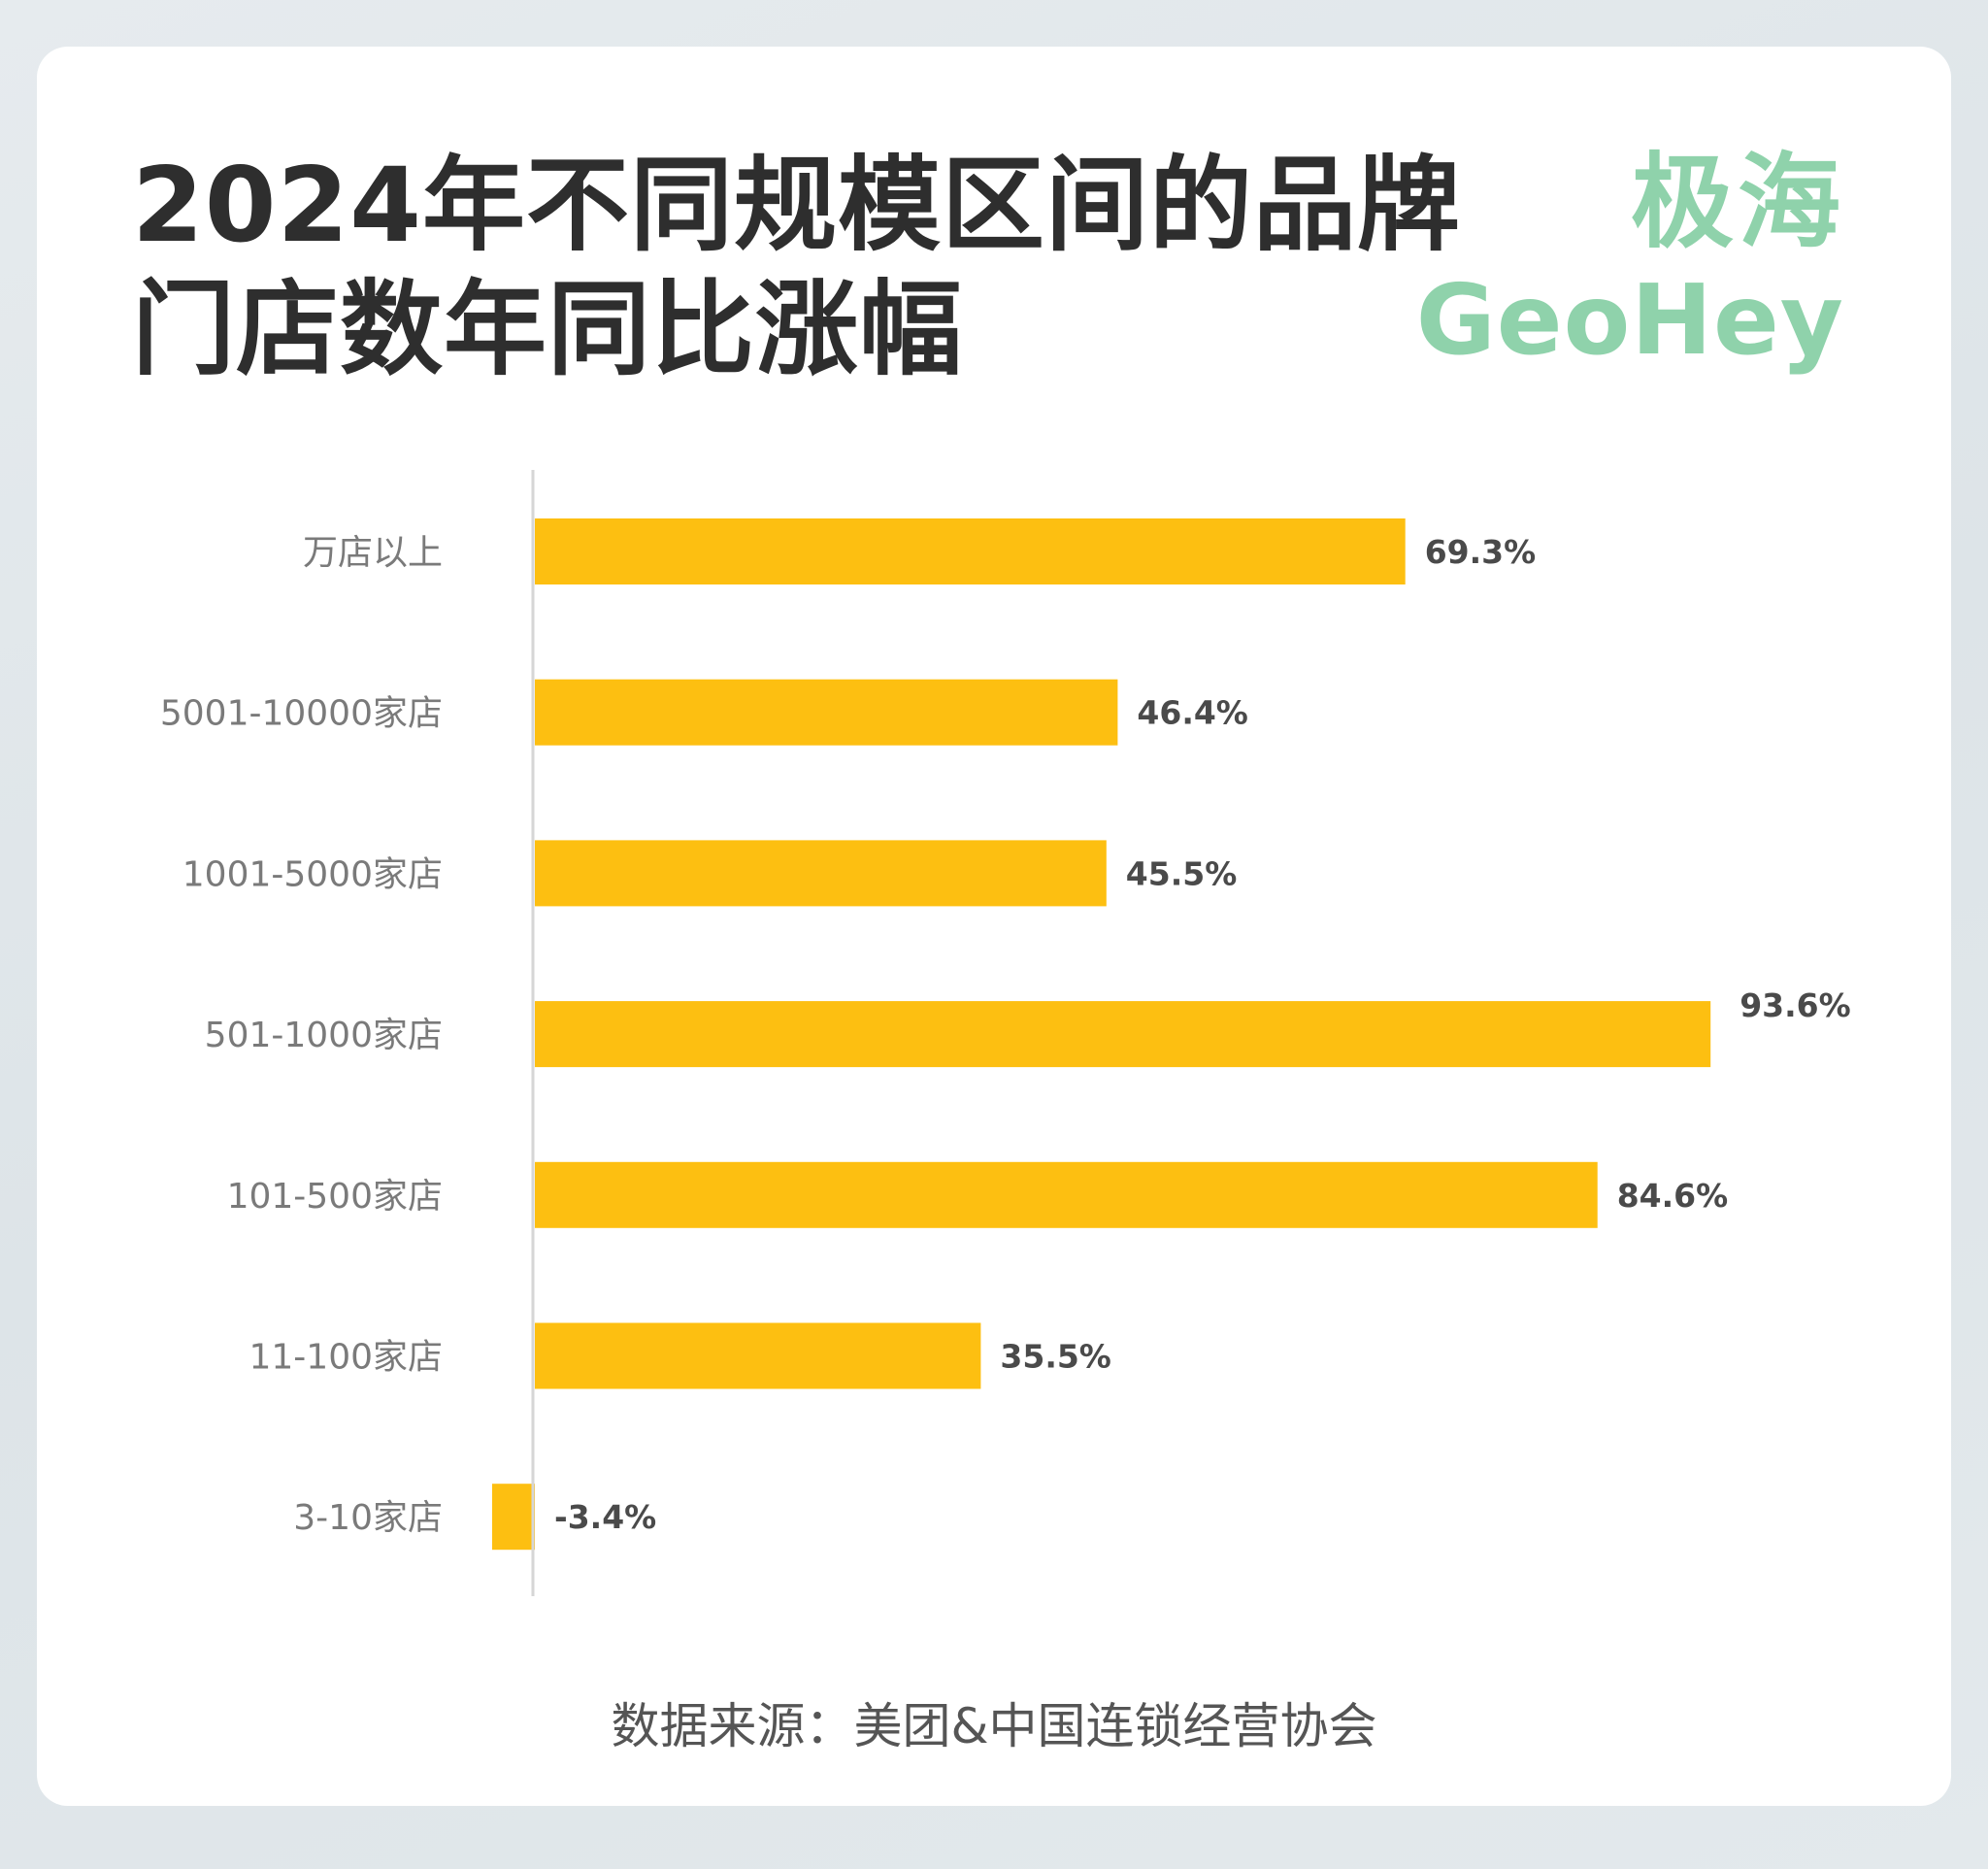  Describe the element at coordinates (335, 1197) in the screenshot. I see `category-label-5: 101-500家店` at that location.